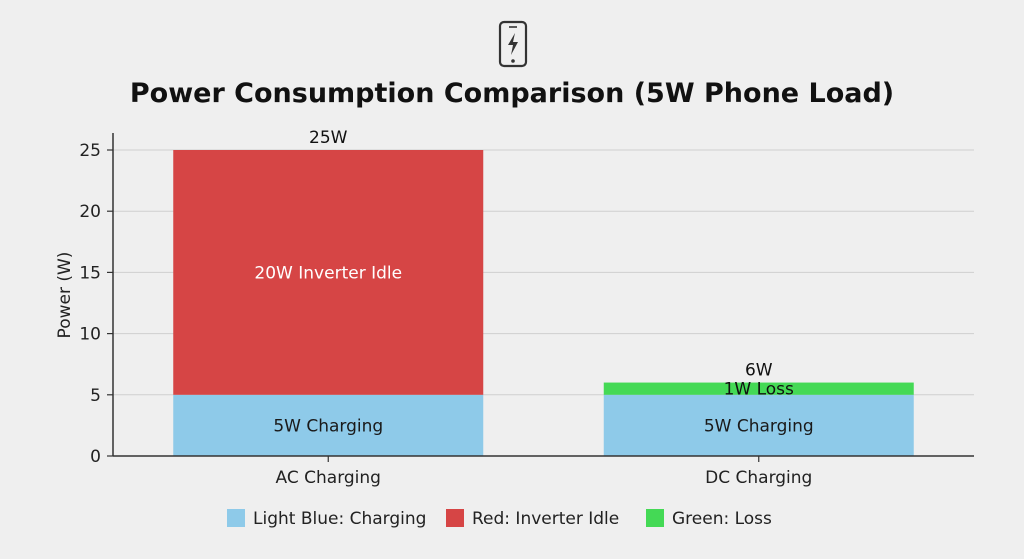 This screenshot has height=559, width=1024. I want to click on x-axis-categories: AC Charging DC Charging, so click(544, 472).